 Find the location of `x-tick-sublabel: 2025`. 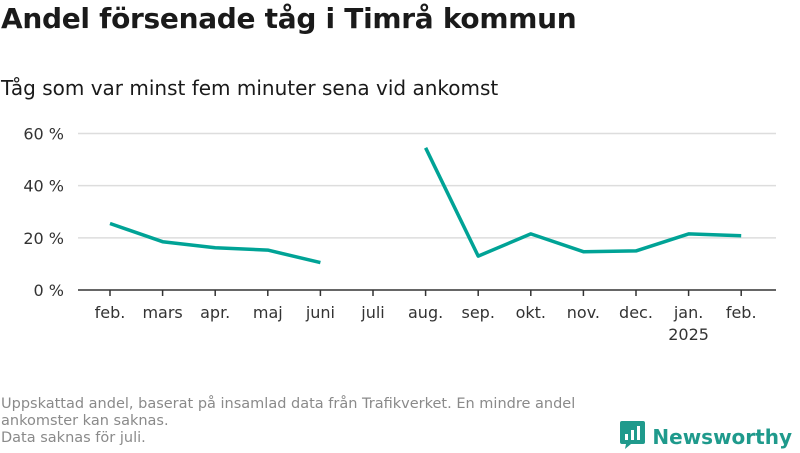

x-tick-sublabel: 2025 is located at coordinates (688, 334).